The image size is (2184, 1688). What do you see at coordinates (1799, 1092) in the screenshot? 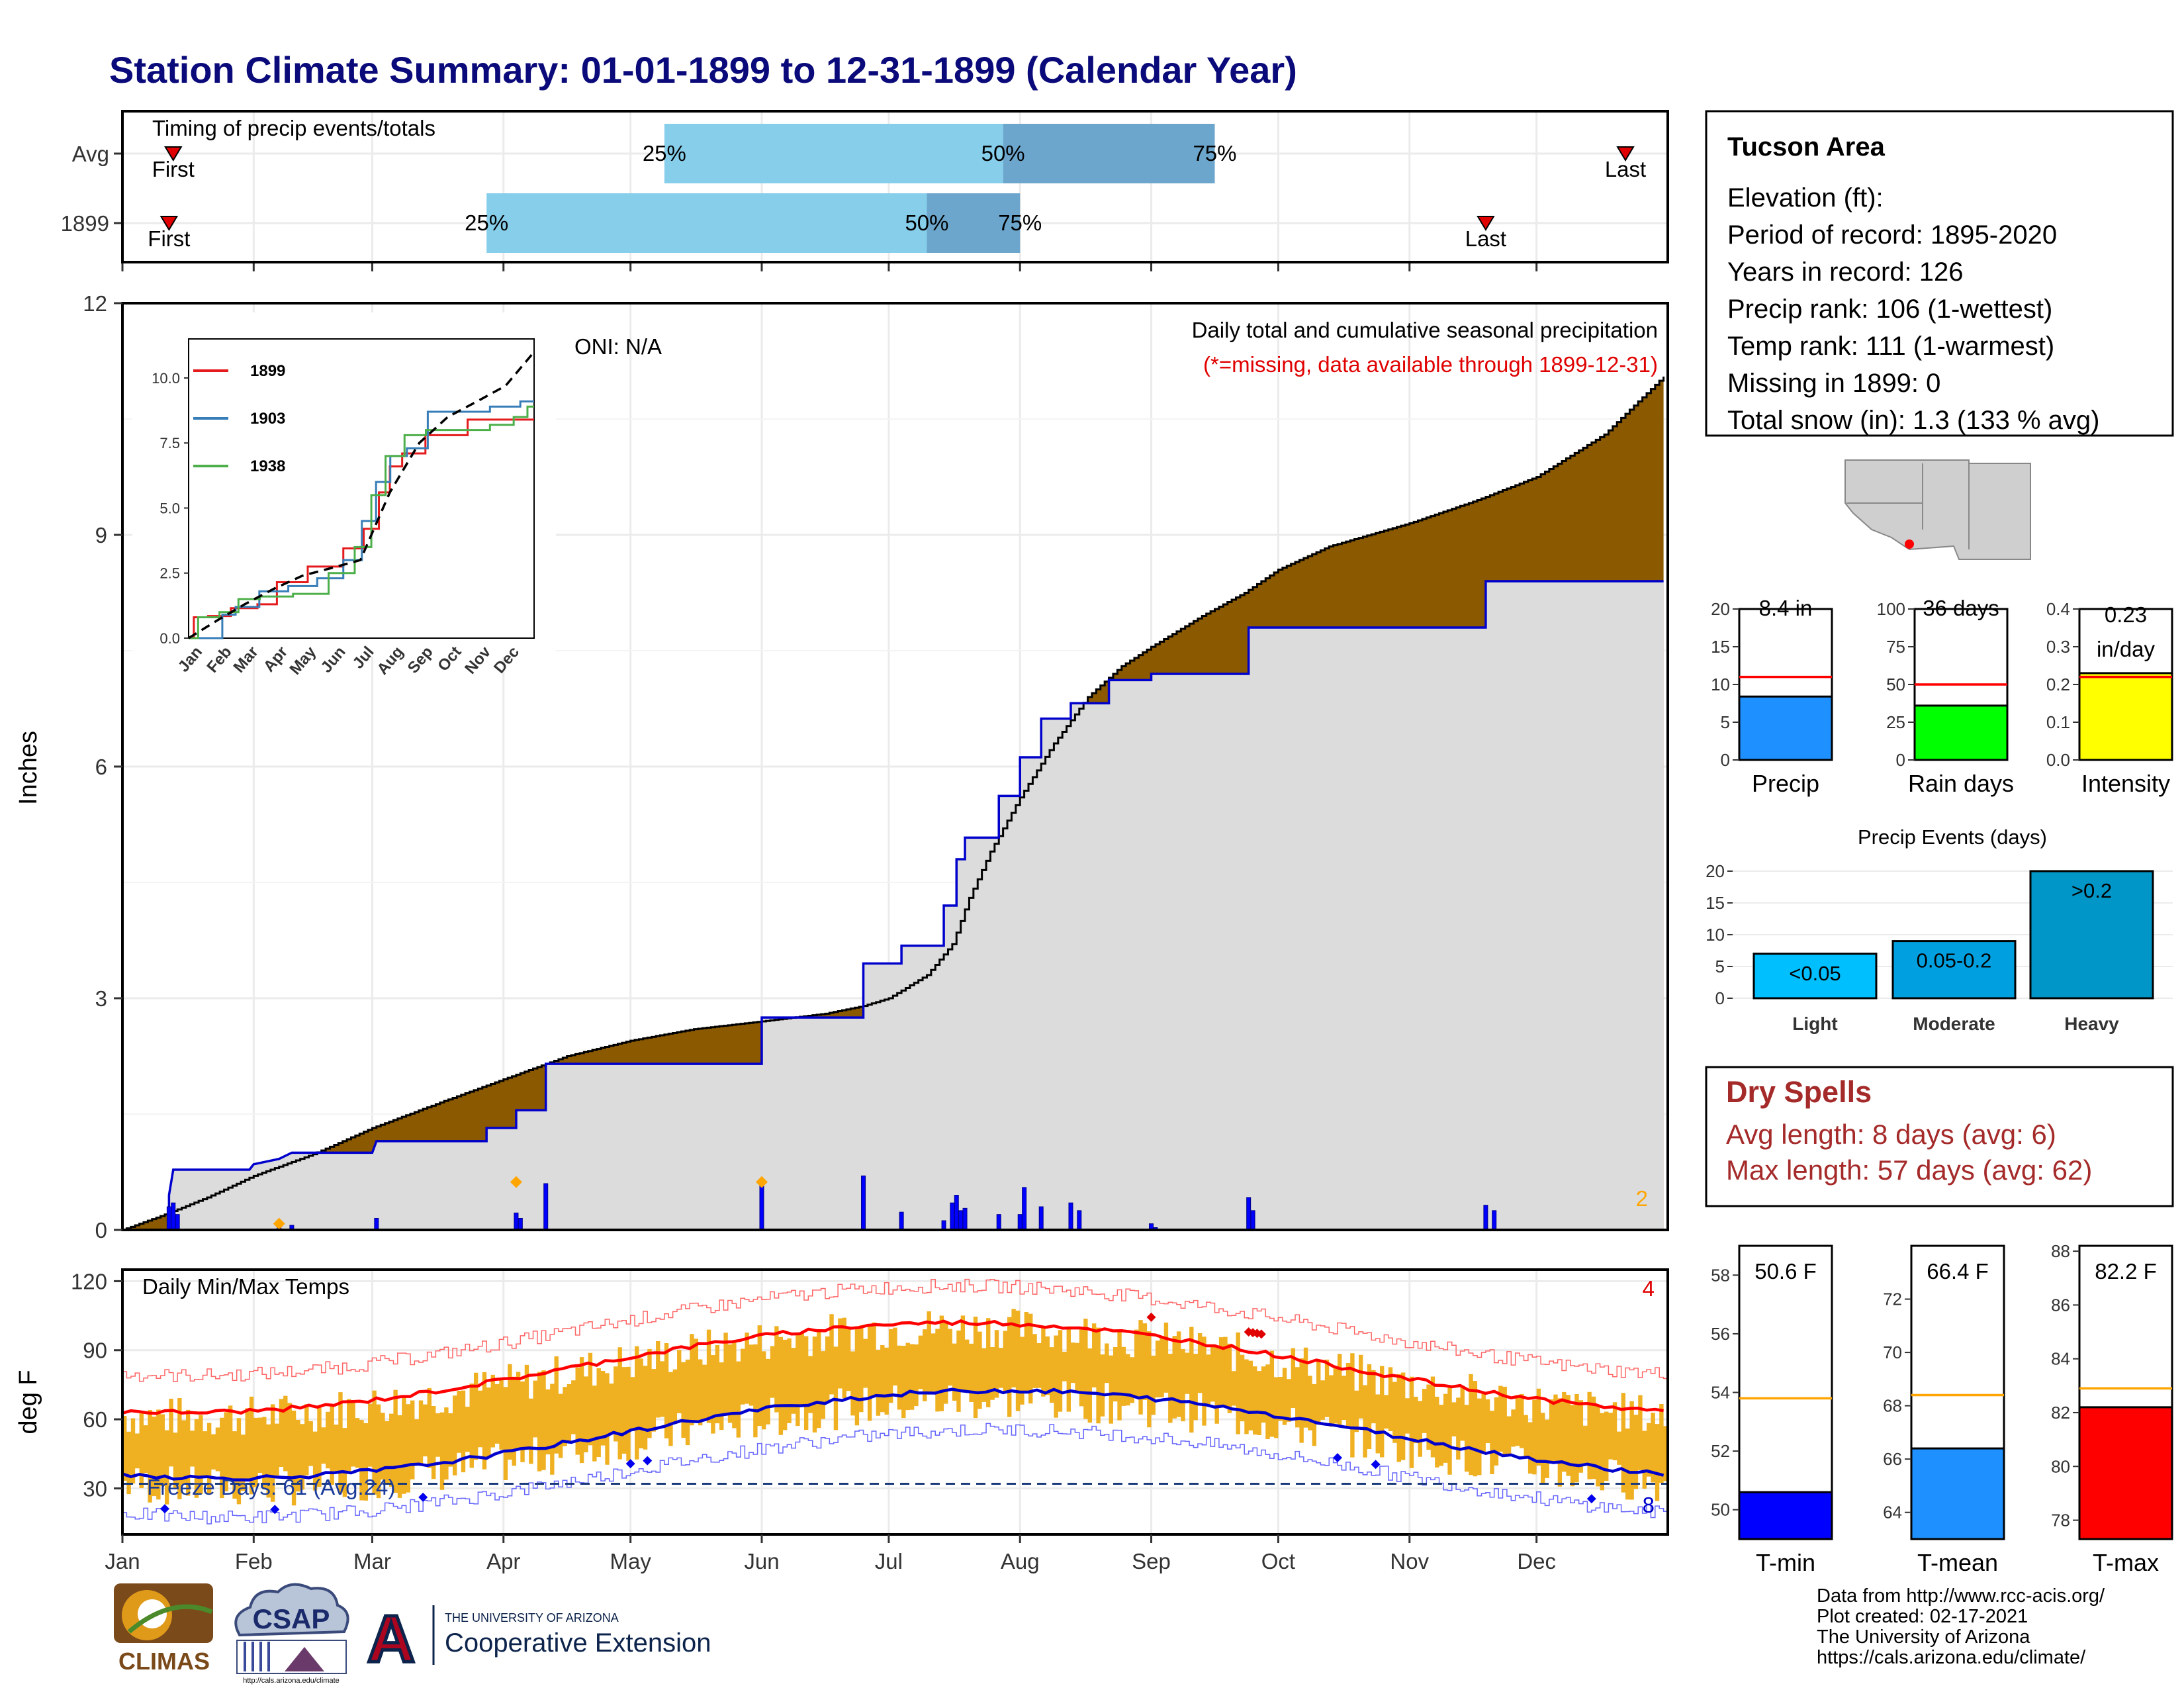
I see `dry-spells-title: Dry Spells` at bounding box center [1799, 1092].